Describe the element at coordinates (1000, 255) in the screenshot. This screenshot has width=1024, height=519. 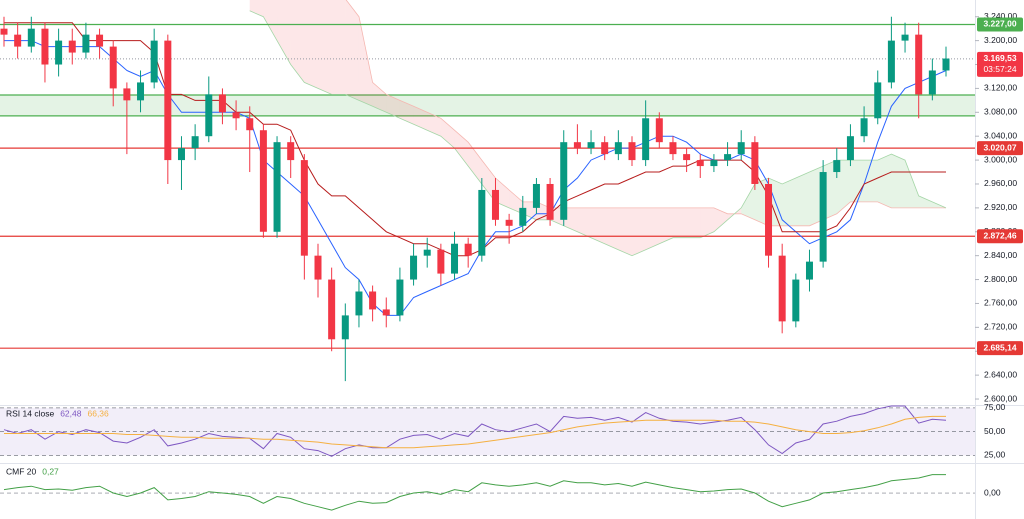
I see `y-tick-label: 2.840,00` at that location.